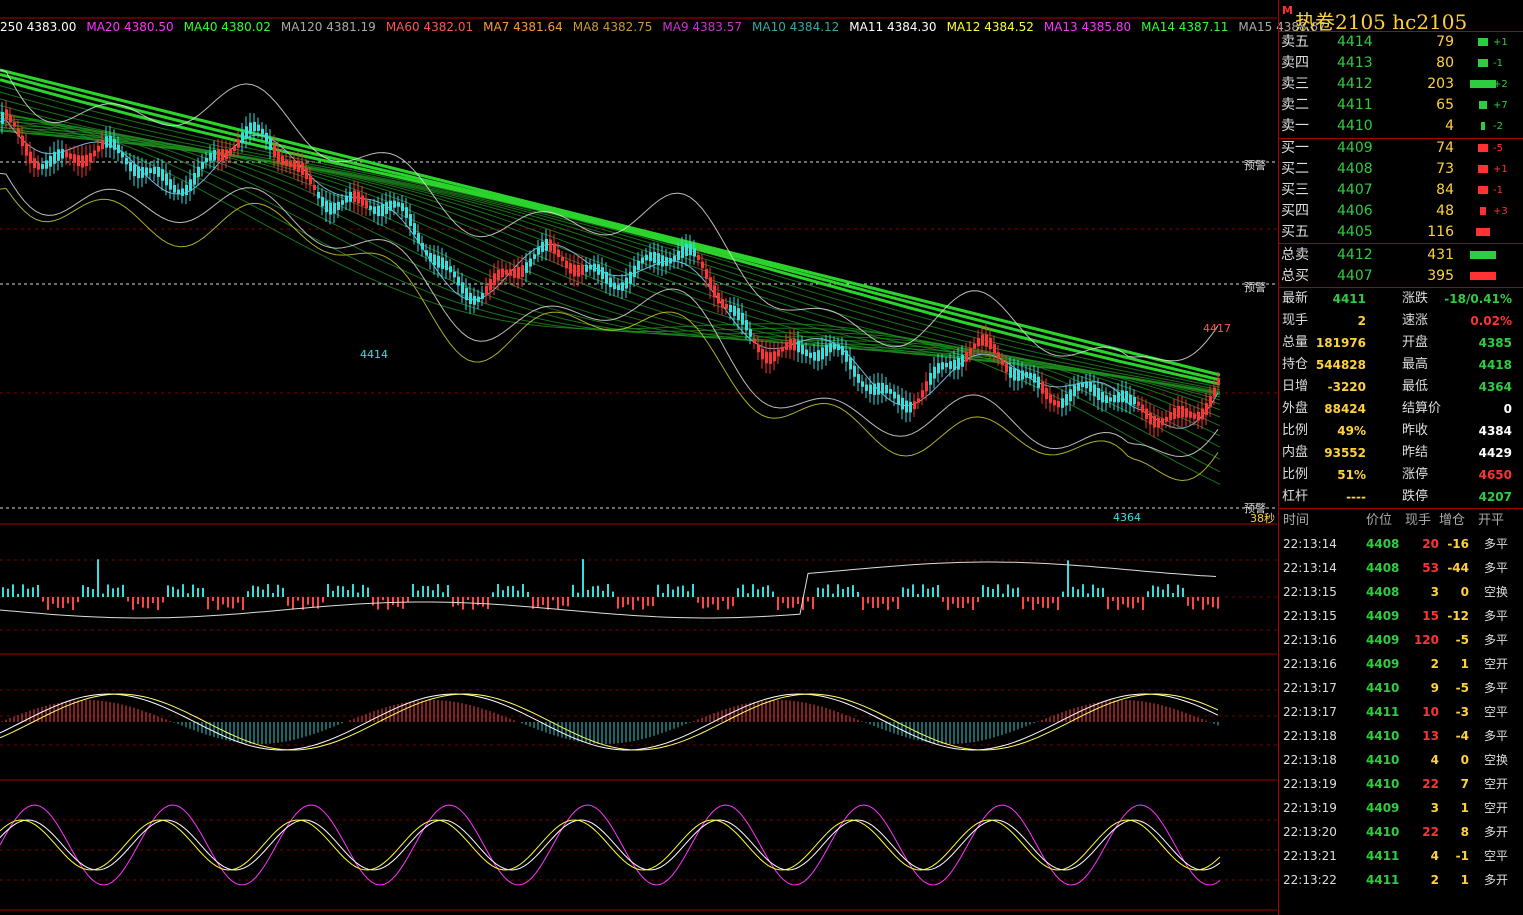 The image size is (1523, 915). Describe the element at coordinates (1445, 148) in the screenshot. I see `orderbook-volume: 74` at that location.